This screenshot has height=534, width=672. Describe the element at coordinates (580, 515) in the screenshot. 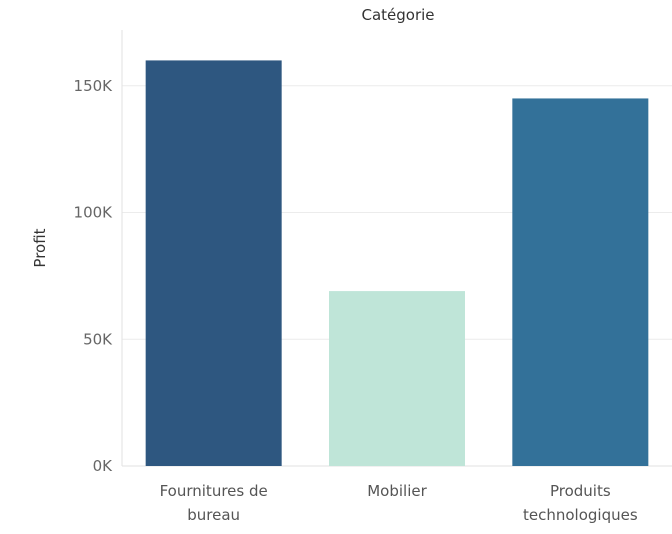

I see `category-label: technologiques` at that location.